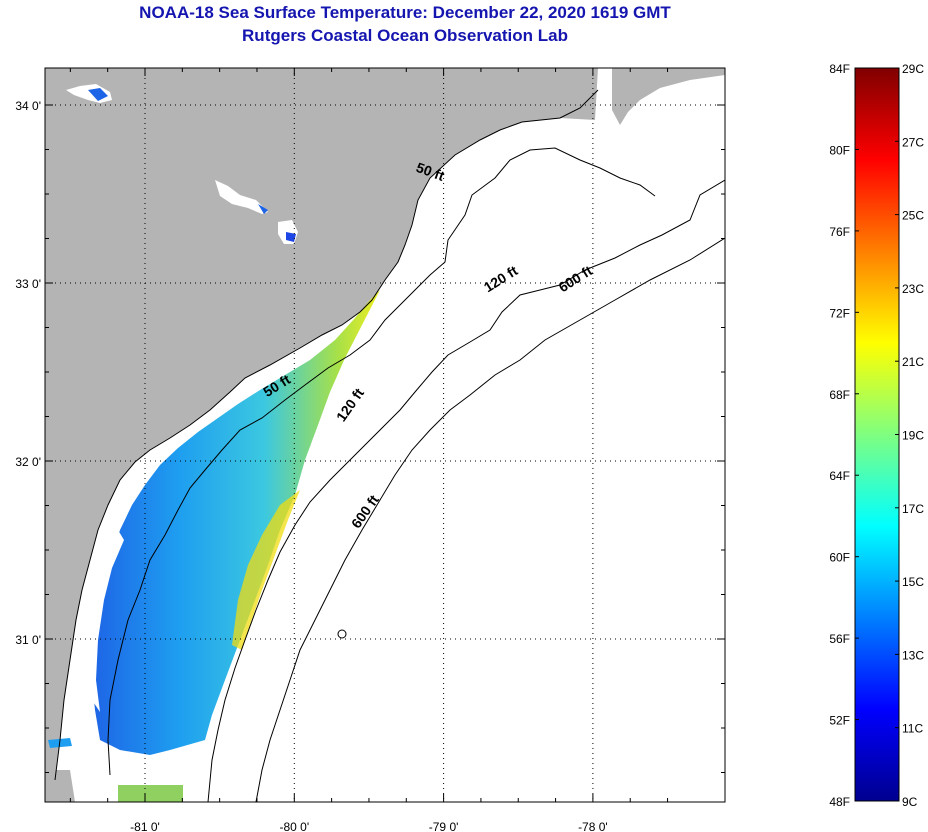 This screenshot has width=928, height=832. I want to click on colorbar-c-label: 27C, so click(913, 142).